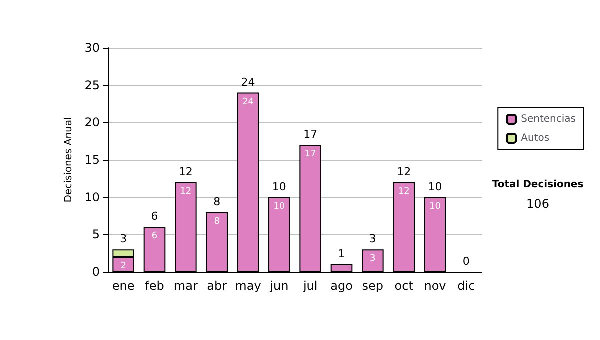 This screenshot has width=600, height=340. I want to click on y-tick-label: 20, so click(92, 123).